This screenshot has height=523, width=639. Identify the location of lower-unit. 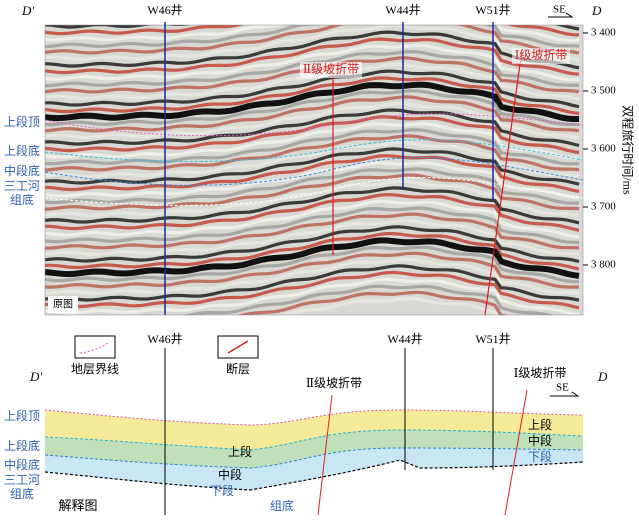
(314, 469).